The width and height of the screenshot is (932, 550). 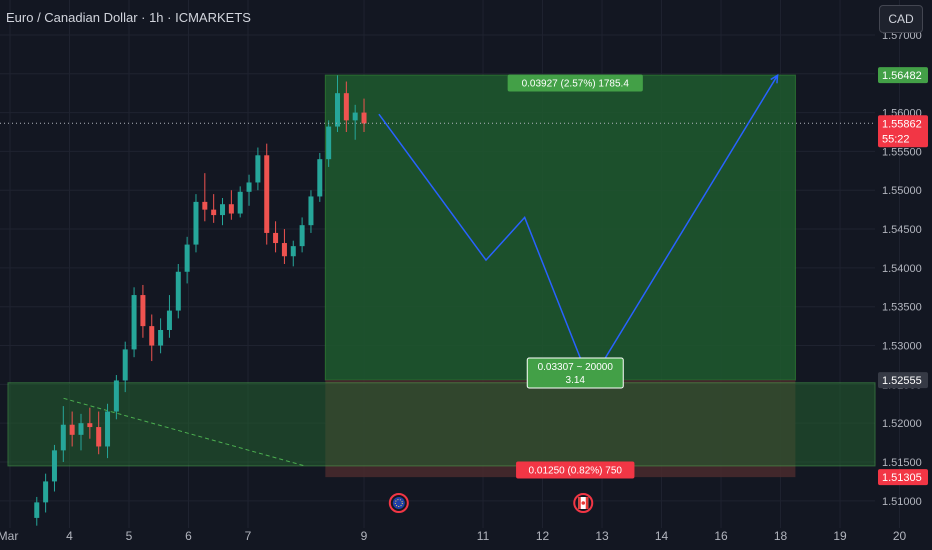 I want to click on time-tick-label: 11, so click(x=483, y=536).